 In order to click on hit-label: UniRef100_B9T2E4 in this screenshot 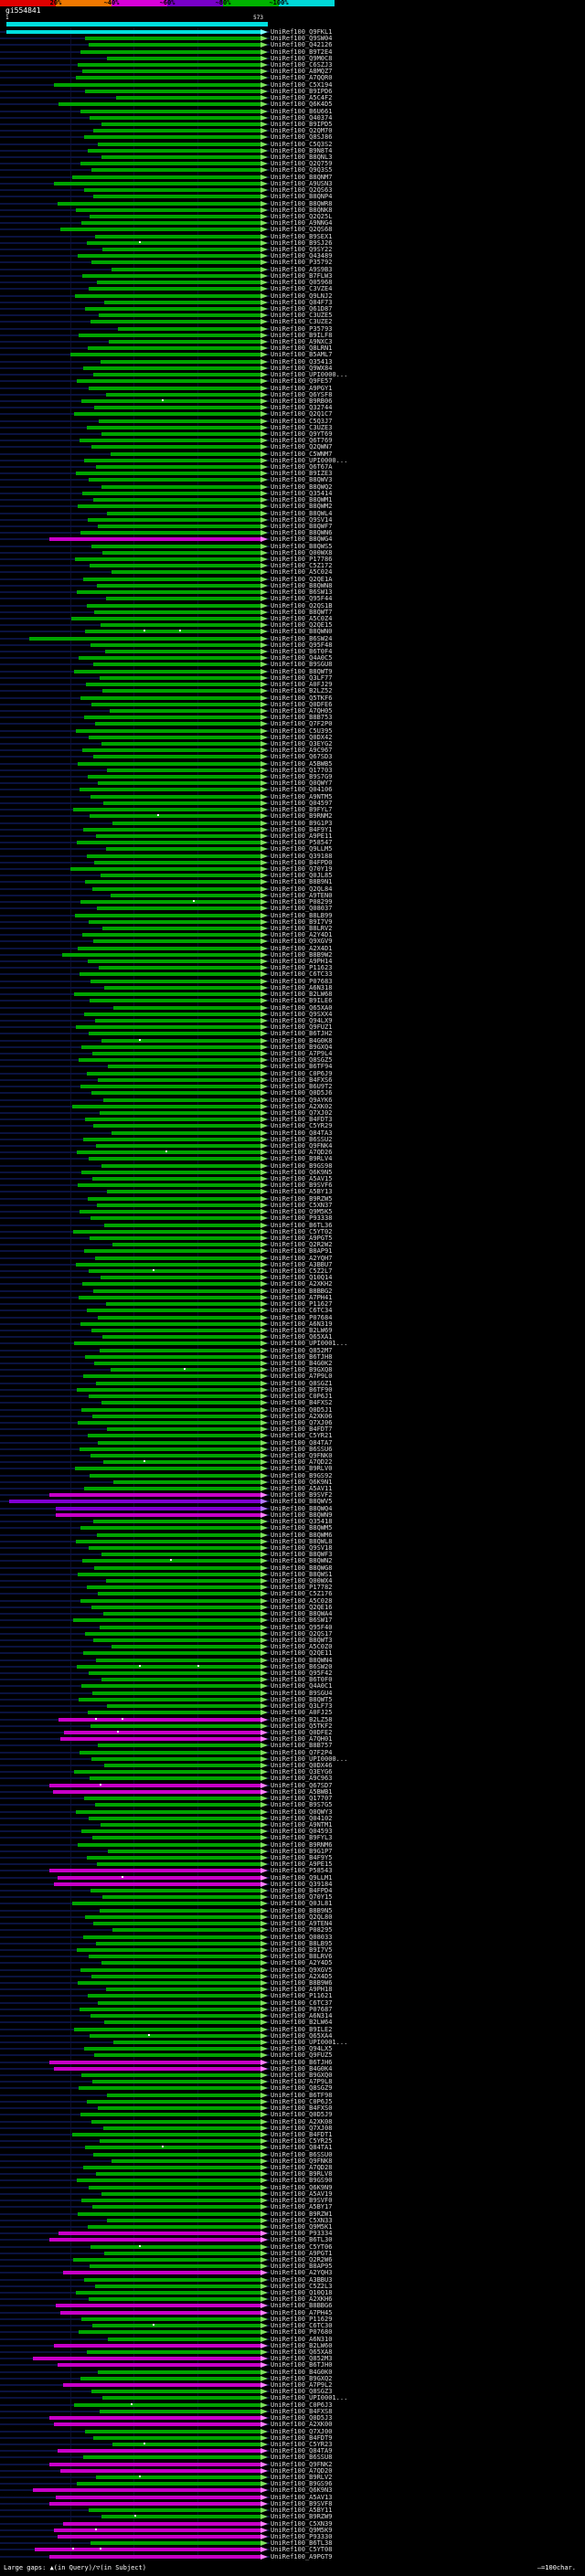, I will do `click(302, 52)`.